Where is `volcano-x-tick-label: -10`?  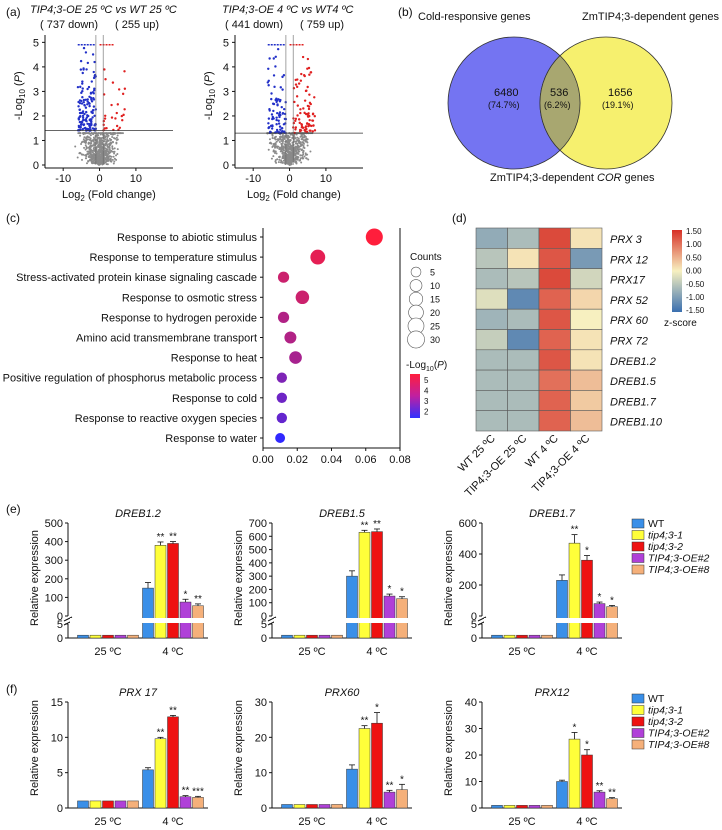
volcano-x-tick-label: -10 is located at coordinates (63, 179).